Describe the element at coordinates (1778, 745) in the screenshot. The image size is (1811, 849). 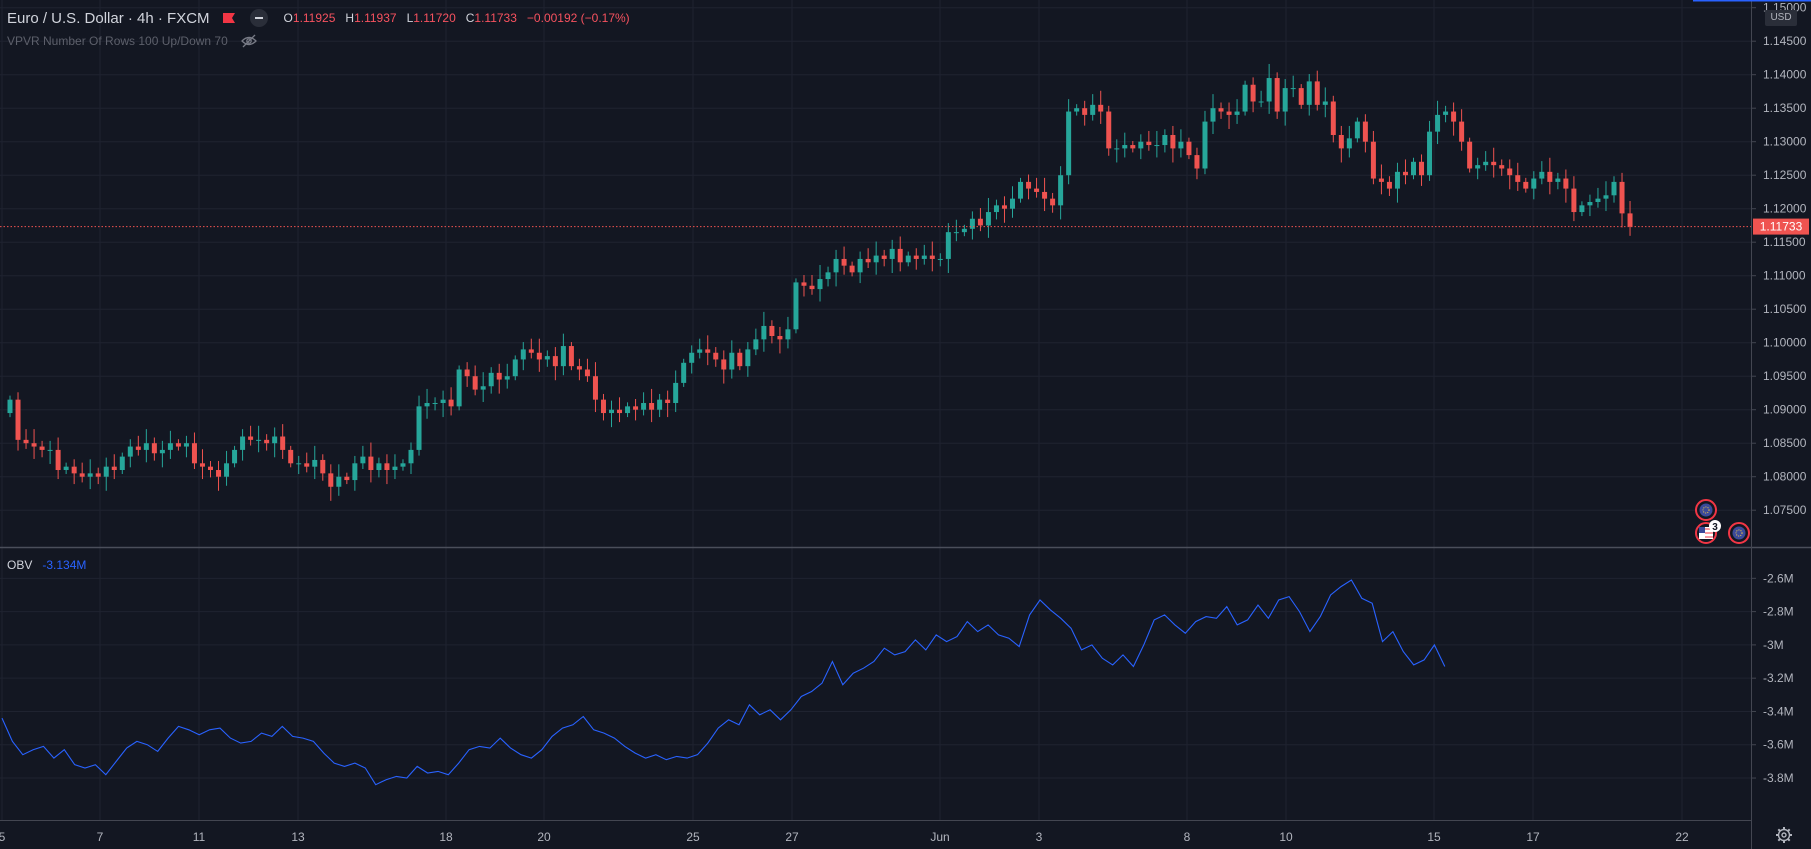
I see `obv-tick-label: -3.6M` at that location.